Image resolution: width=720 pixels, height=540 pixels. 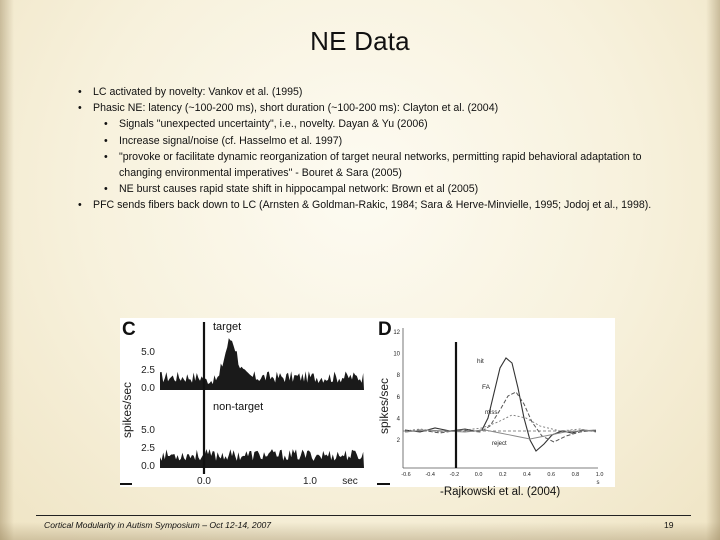 What do you see at coordinates (396, 387) in the screenshot?
I see `panel-d-yticks: 12 10 8 6 4 2` at bounding box center [396, 387].